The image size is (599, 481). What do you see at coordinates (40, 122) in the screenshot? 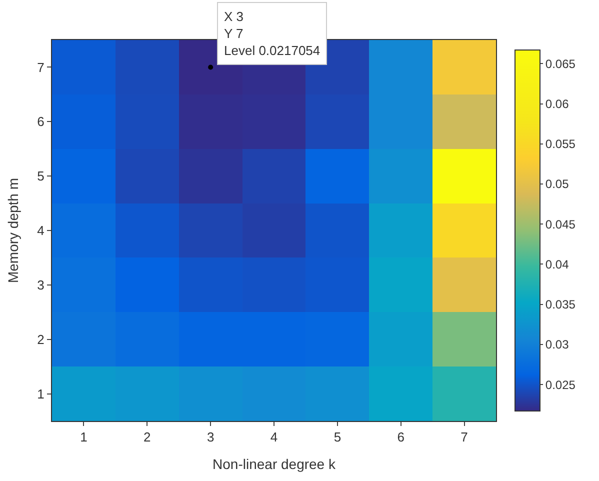
I see `y-tick-label: 6` at bounding box center [40, 122].